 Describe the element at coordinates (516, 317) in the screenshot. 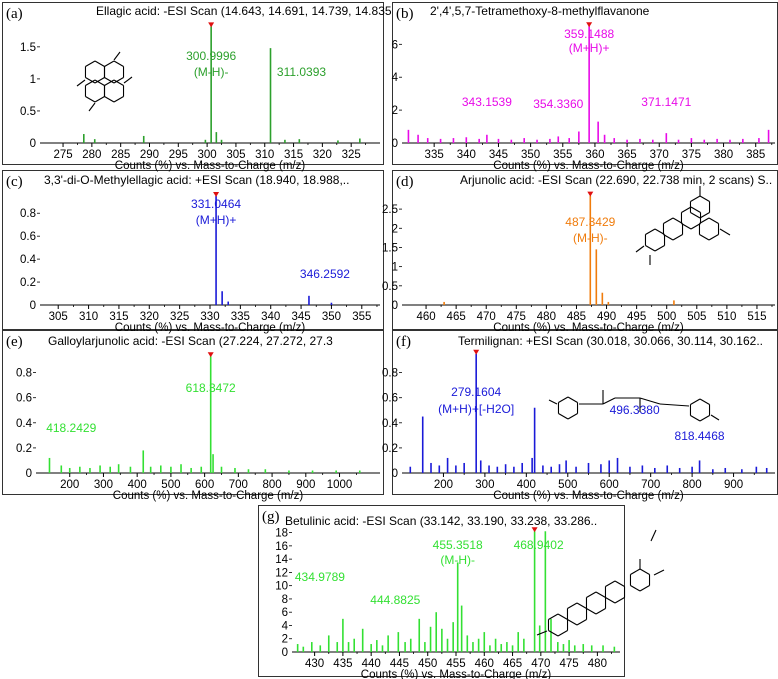

I see `x-tick-label: 475` at that location.